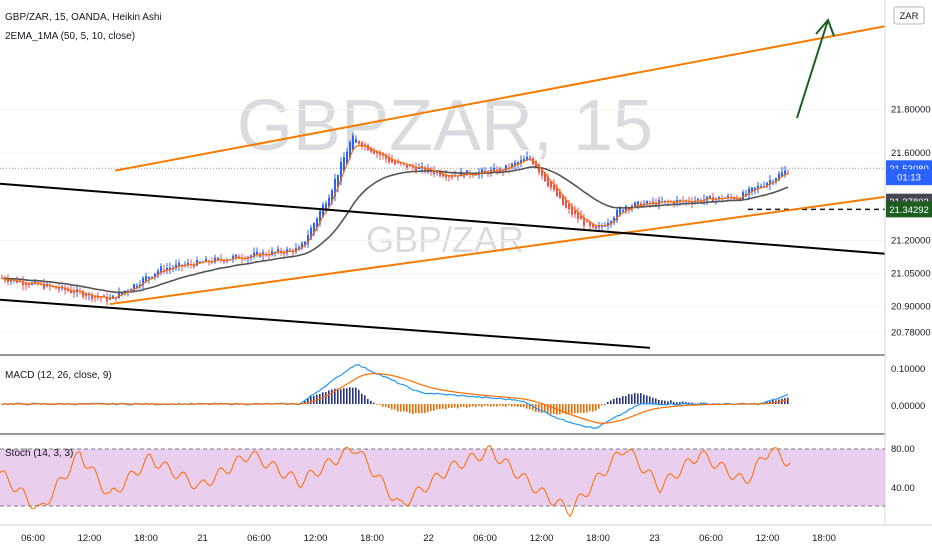 The width and height of the screenshot is (932, 550). Describe the element at coordinates (825, 27) in the screenshot. I see `breakout-arrow-head` at that location.